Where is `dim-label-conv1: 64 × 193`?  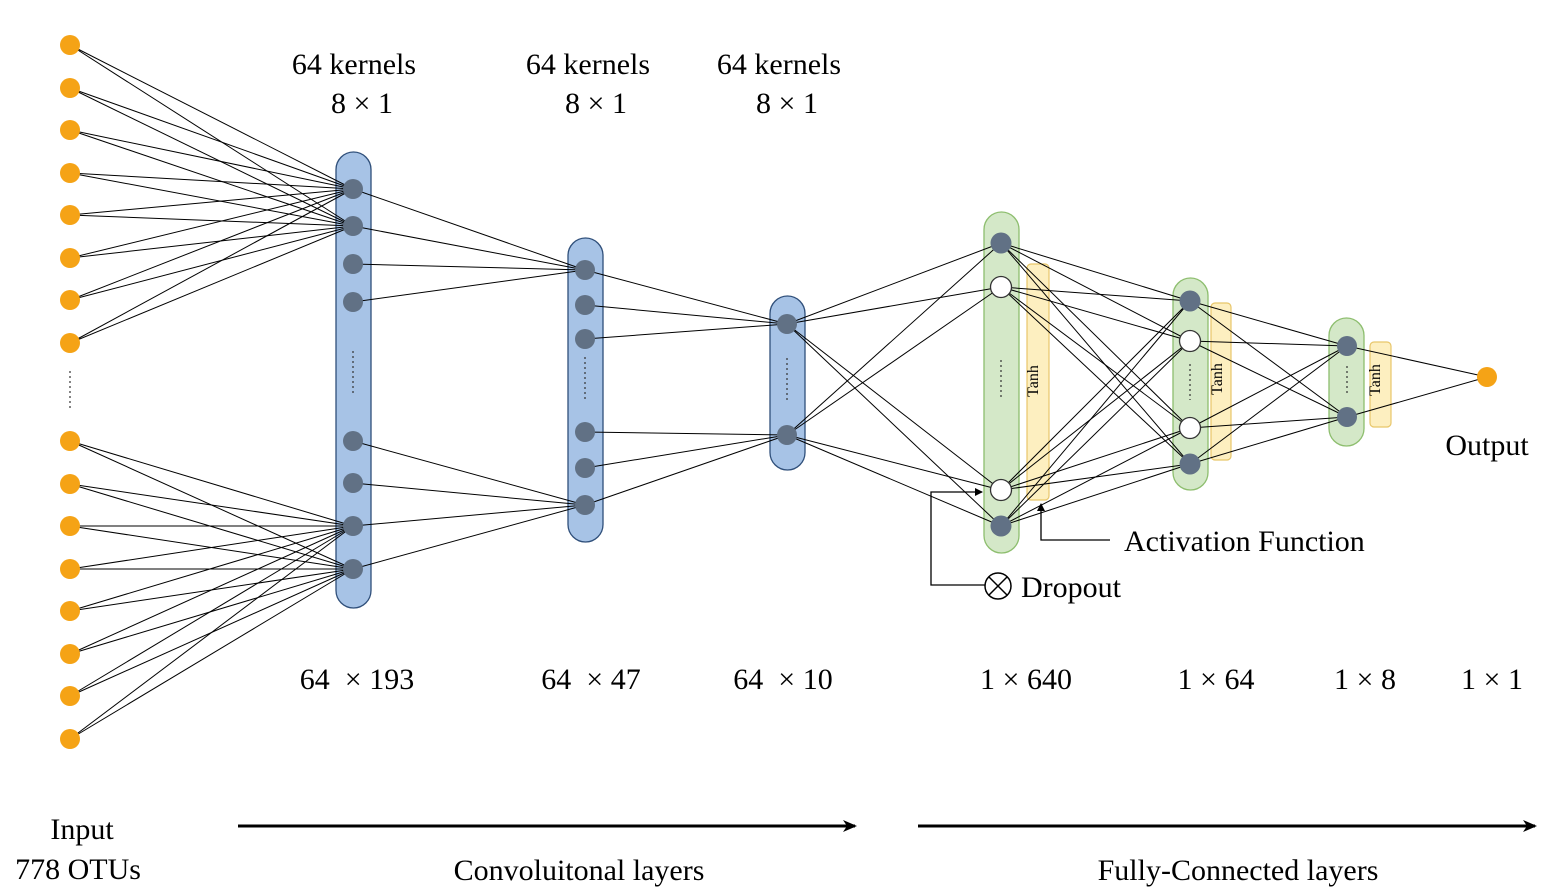 dim-label-conv1: 64 × 193 is located at coordinates (357, 679).